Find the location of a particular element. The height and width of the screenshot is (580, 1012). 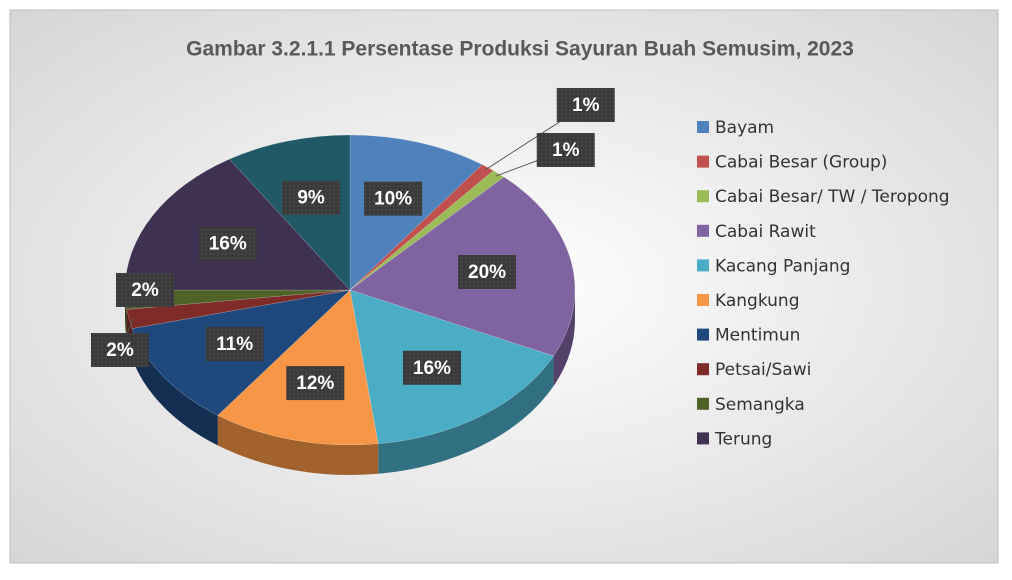

legend-label: Mentimun is located at coordinates (757, 336).